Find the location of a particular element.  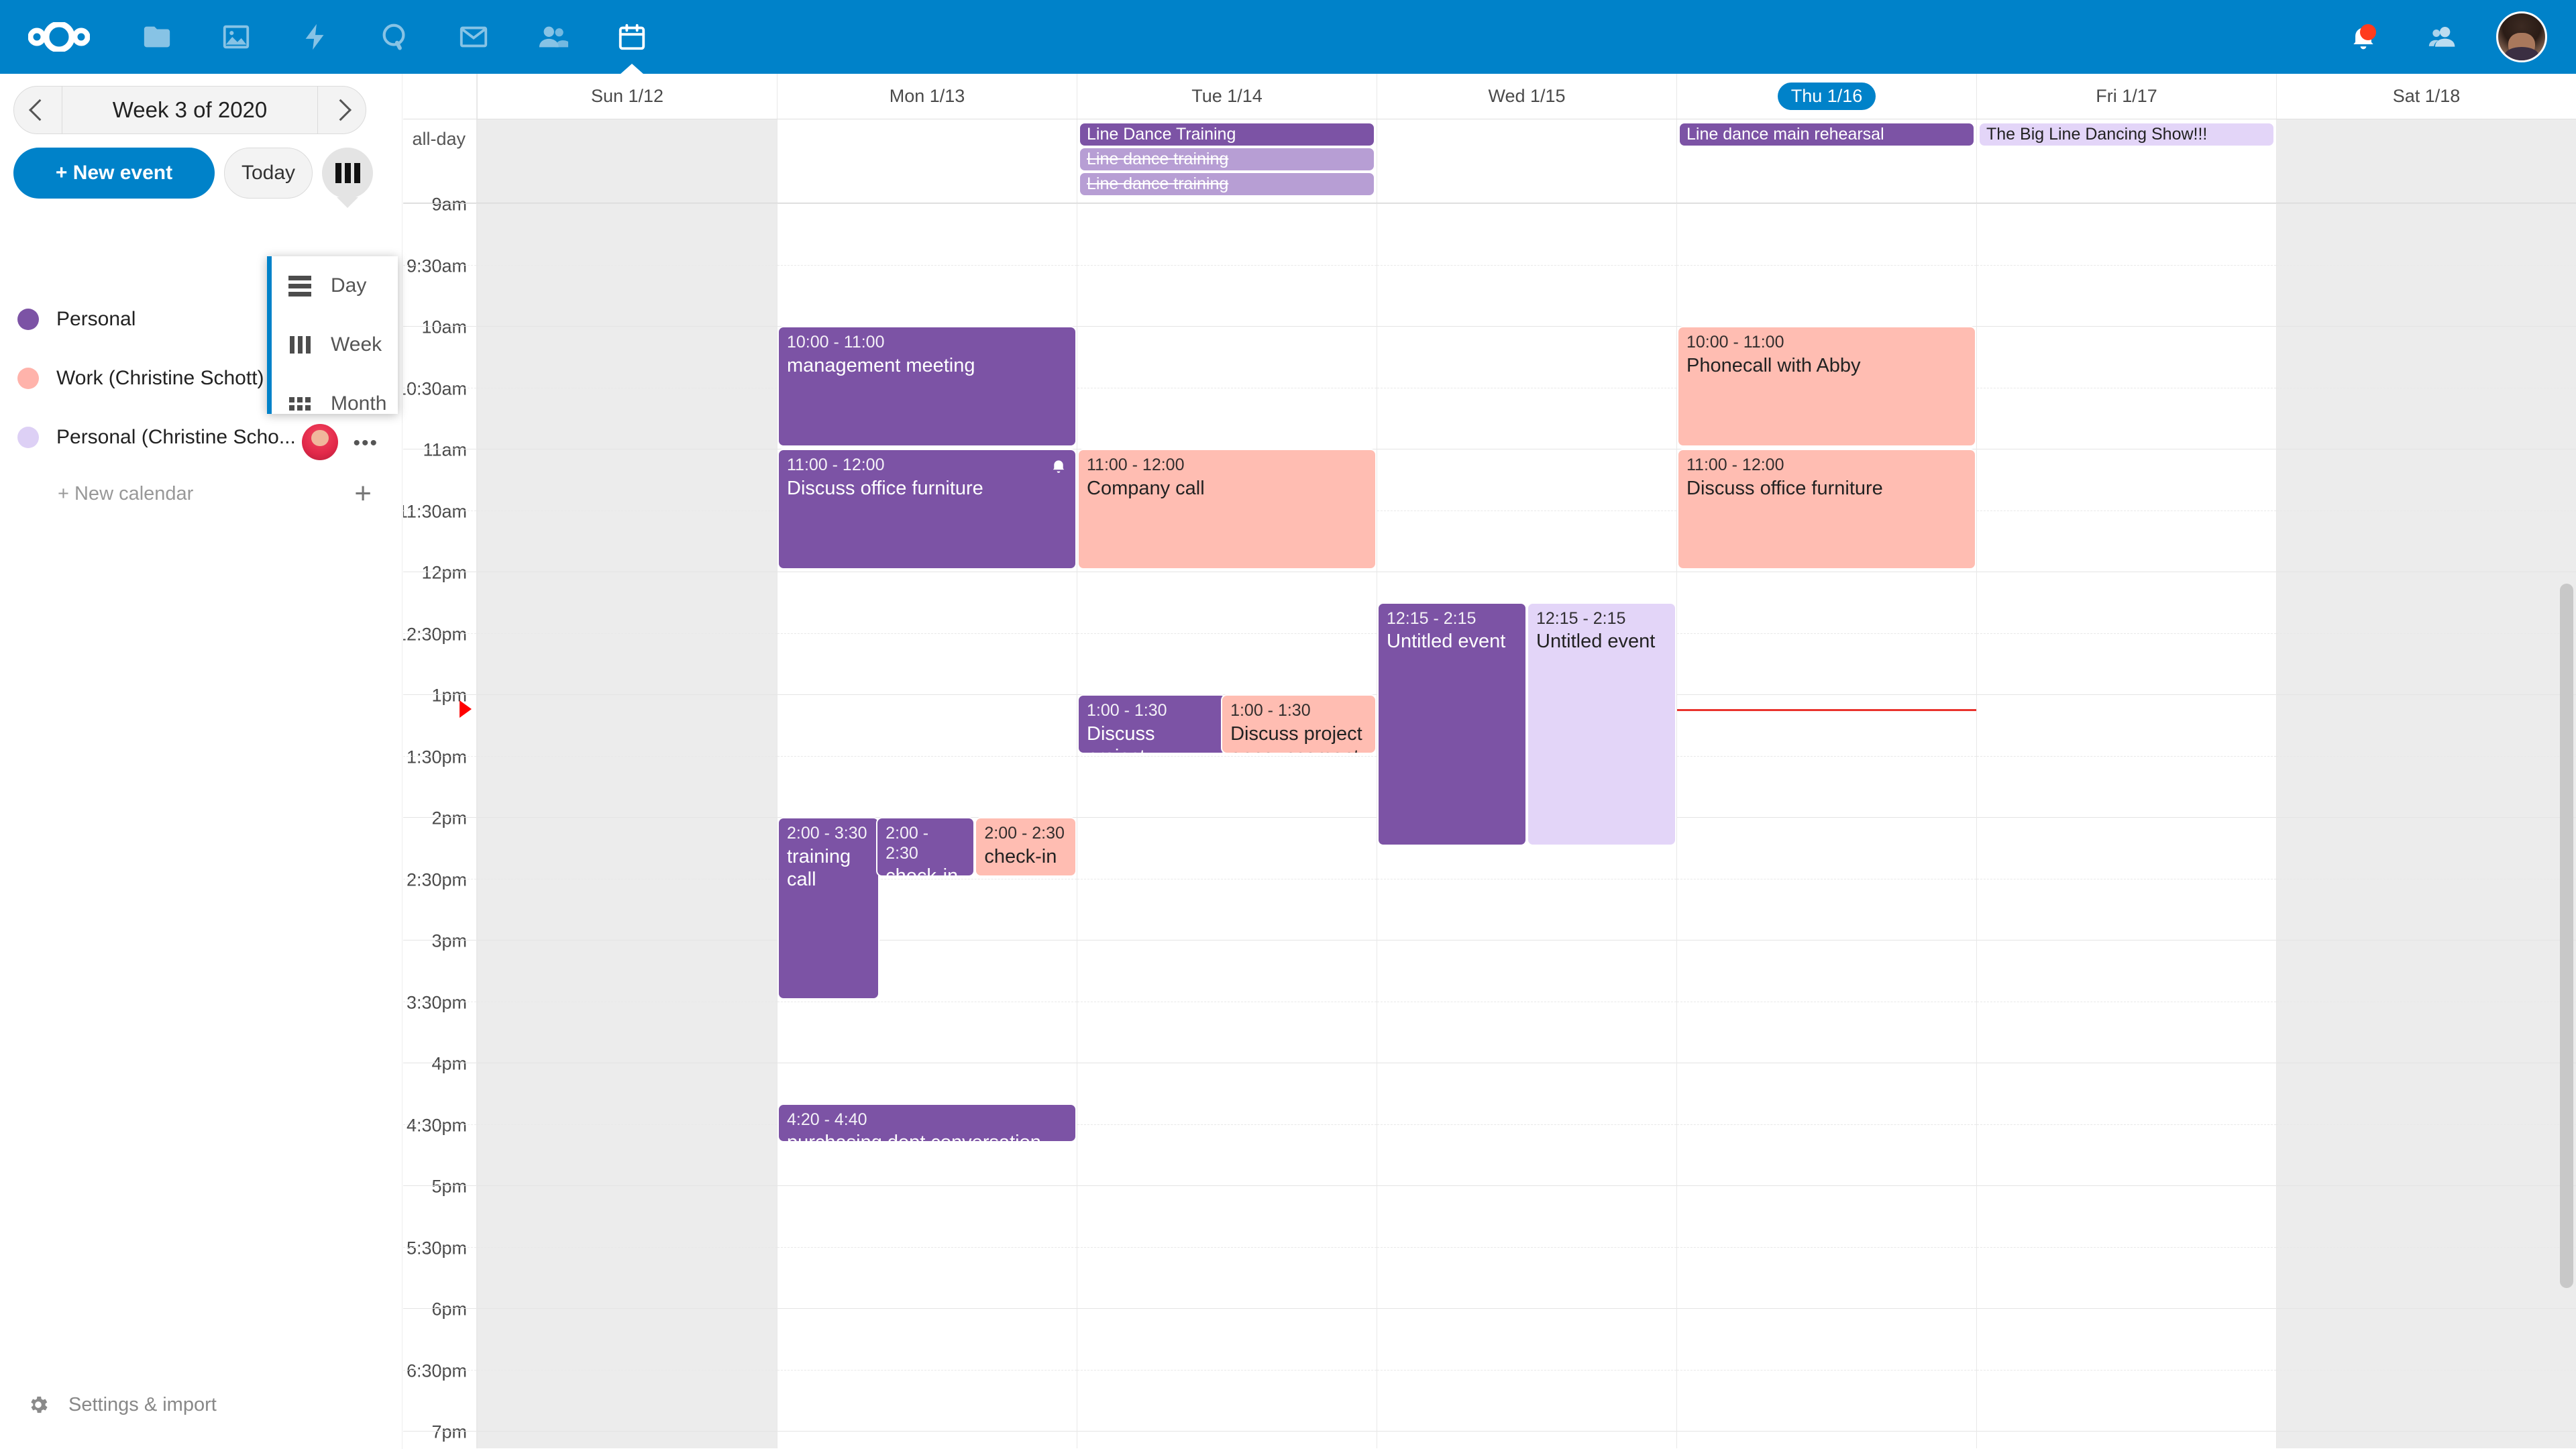

today-button: Today is located at coordinates (268, 173).